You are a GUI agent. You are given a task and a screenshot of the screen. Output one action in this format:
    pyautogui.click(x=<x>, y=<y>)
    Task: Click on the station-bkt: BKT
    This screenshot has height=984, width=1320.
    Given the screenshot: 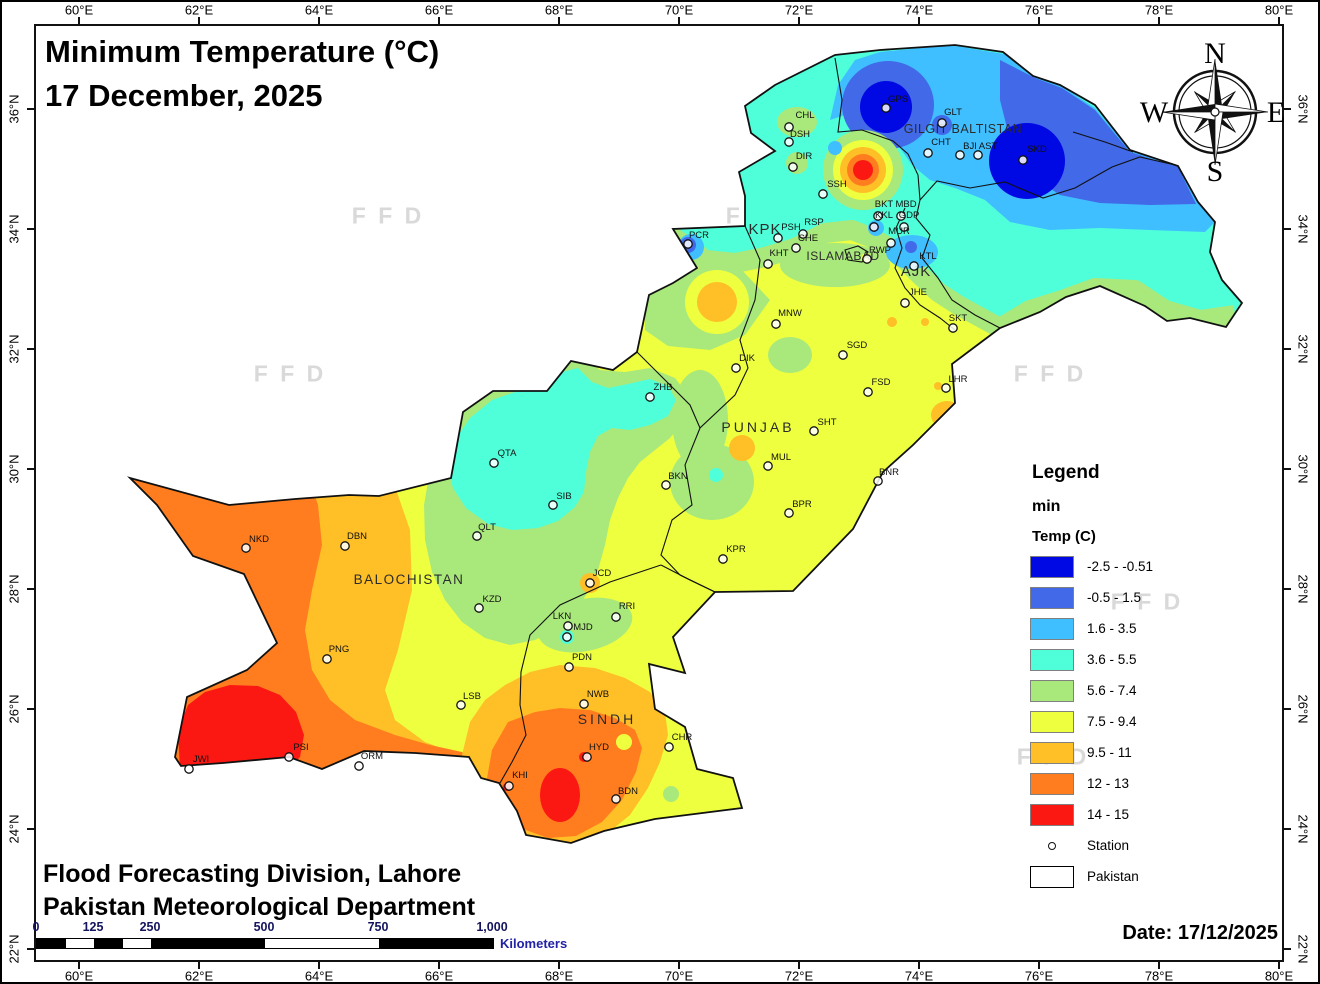 What is the action you would take?
    pyautogui.click(x=883, y=210)
    